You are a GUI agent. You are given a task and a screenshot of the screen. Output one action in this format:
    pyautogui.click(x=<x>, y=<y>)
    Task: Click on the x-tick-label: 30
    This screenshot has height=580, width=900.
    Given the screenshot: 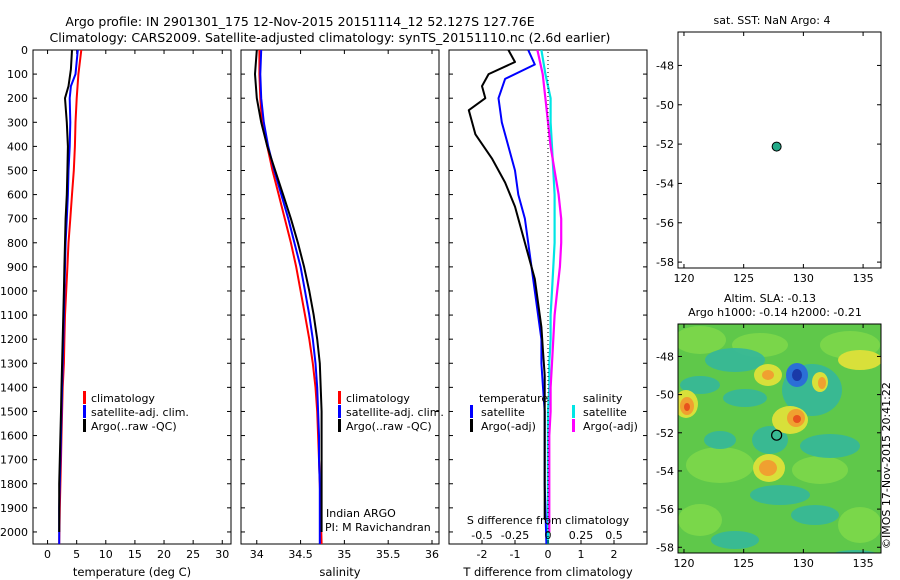 What is the action you would take?
    pyautogui.click(x=222, y=554)
    